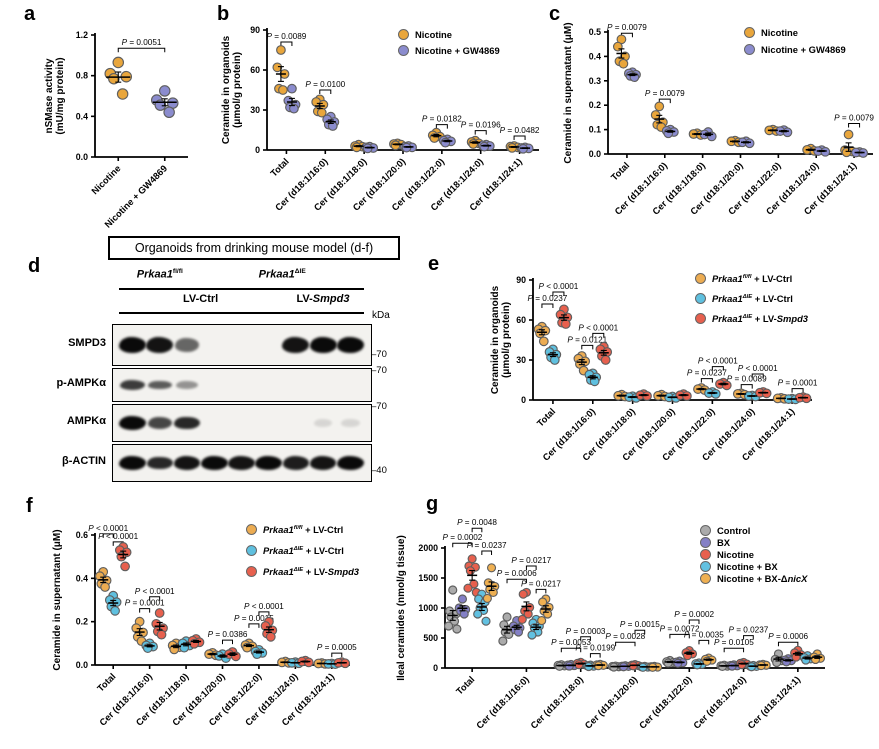 The width and height of the screenshot is (879, 749). Describe the element at coordinates (442, 119) in the screenshot. I see `p-value-label: P = 0.0182` at that location.